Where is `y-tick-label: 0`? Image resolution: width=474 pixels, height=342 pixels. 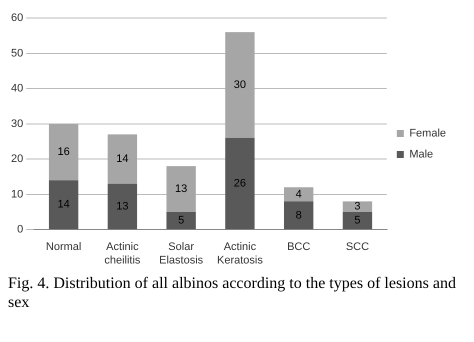 y-tick-label: 0 is located at coordinates (20, 230).